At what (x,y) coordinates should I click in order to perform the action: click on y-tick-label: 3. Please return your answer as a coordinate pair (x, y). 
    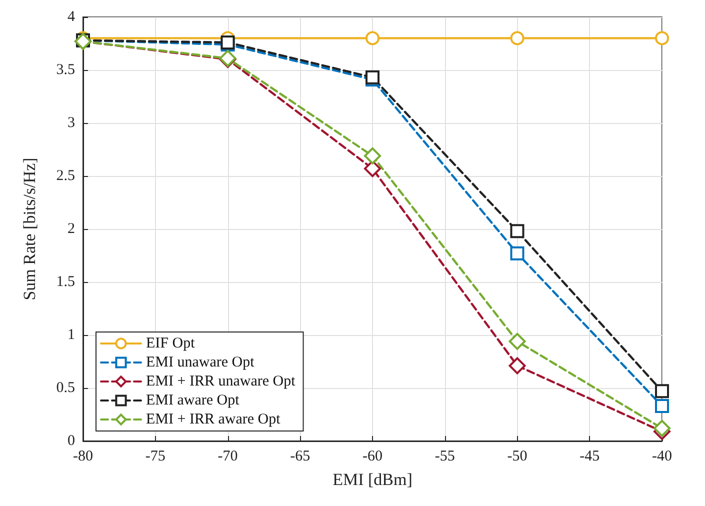
    Looking at the image, I should click on (71, 123).